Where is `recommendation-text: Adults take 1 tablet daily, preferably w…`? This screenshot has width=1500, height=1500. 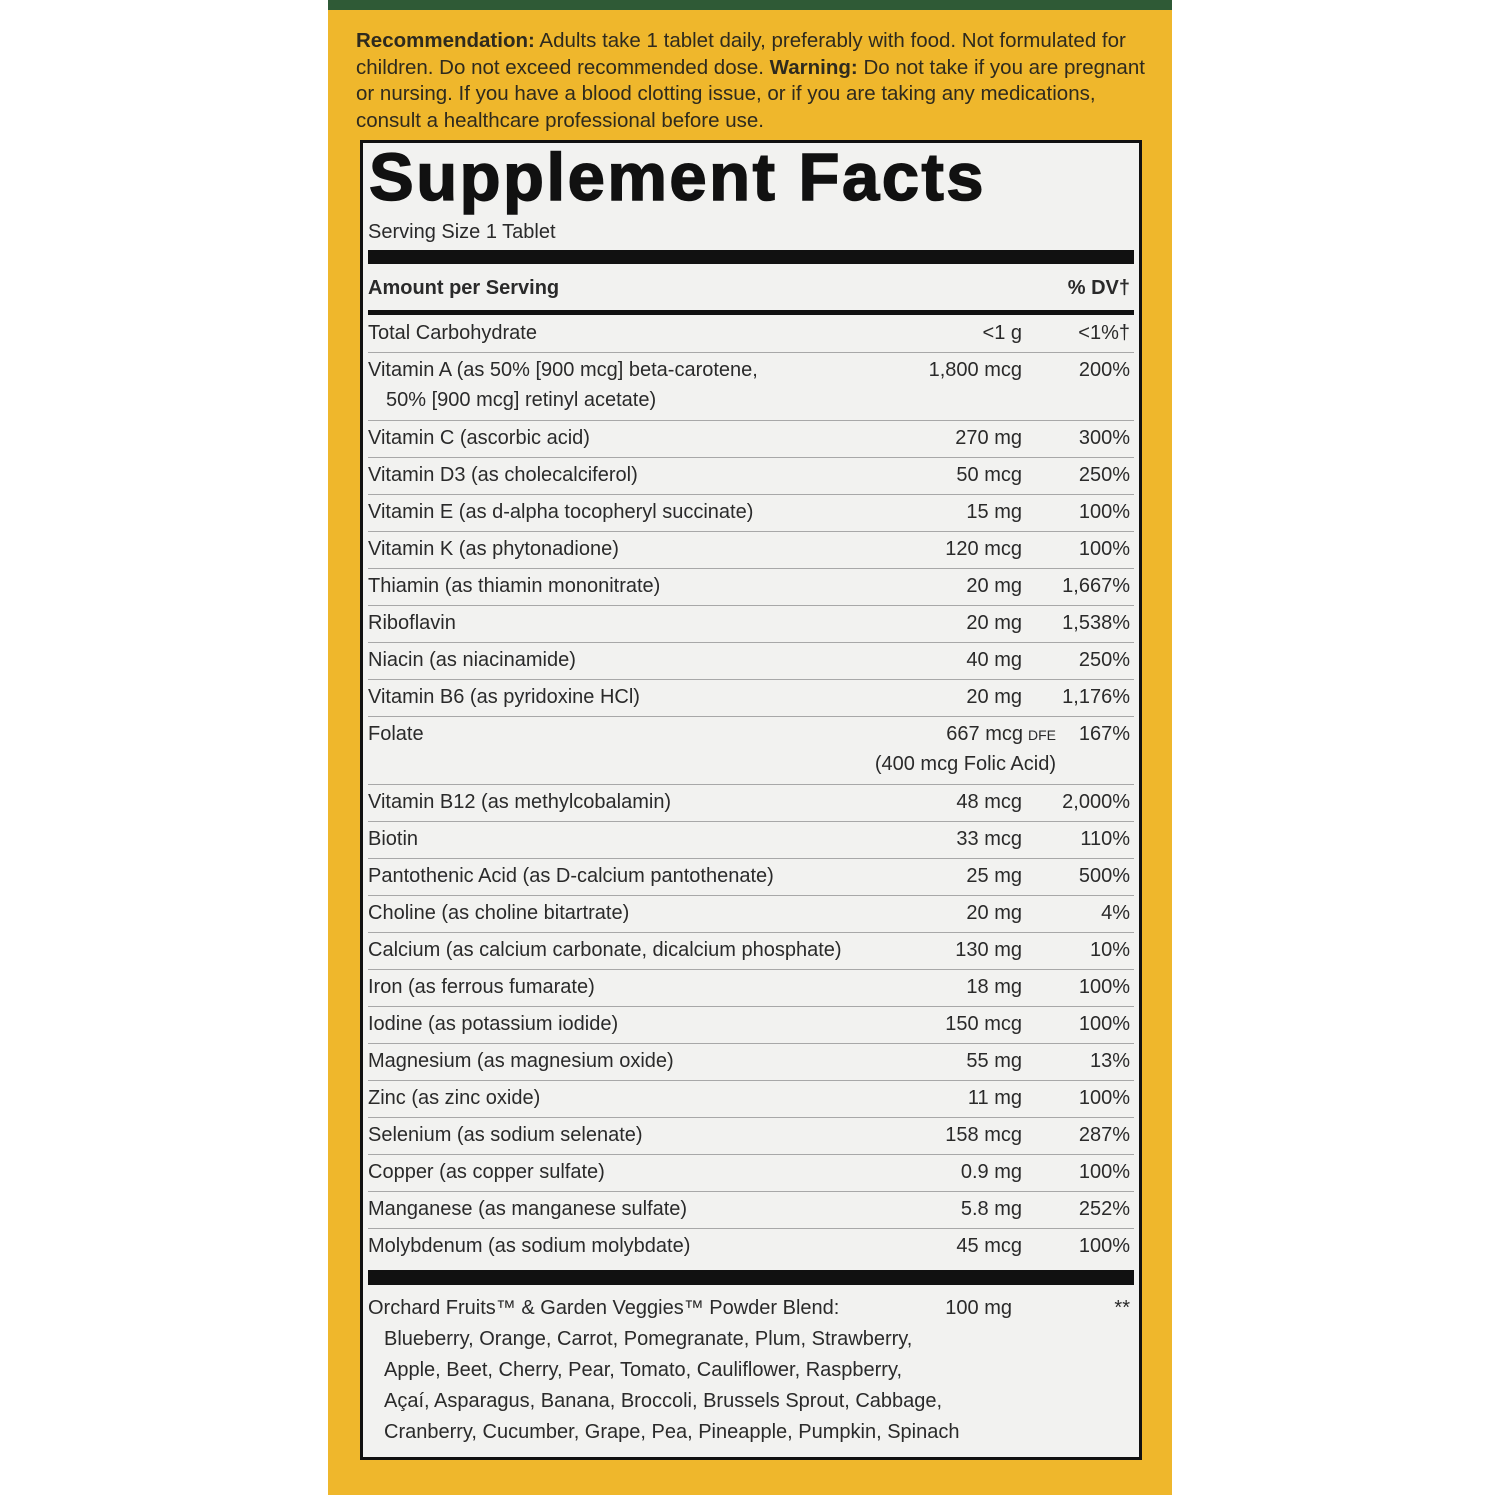 recommendation-text: Adults take 1 tablet daily, preferably w… is located at coordinates (741, 54).